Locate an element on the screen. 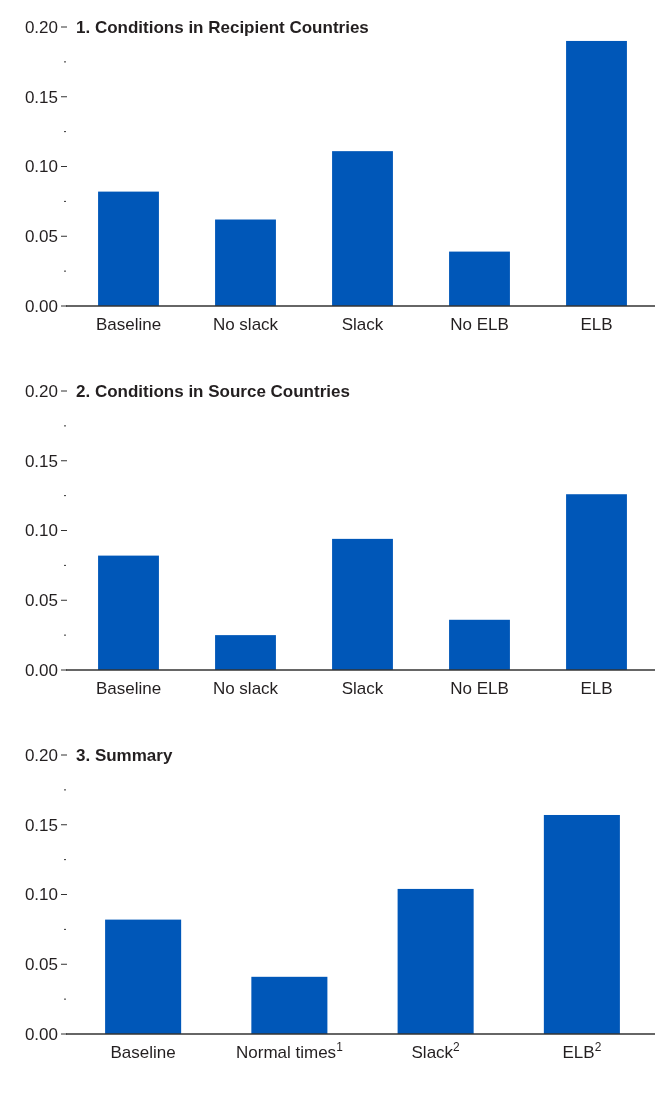 Image resolution: width=655 pixels, height=1103 pixels. x-tick-label: Normal times$^{1}$ is located at coordinates (290, 1051).